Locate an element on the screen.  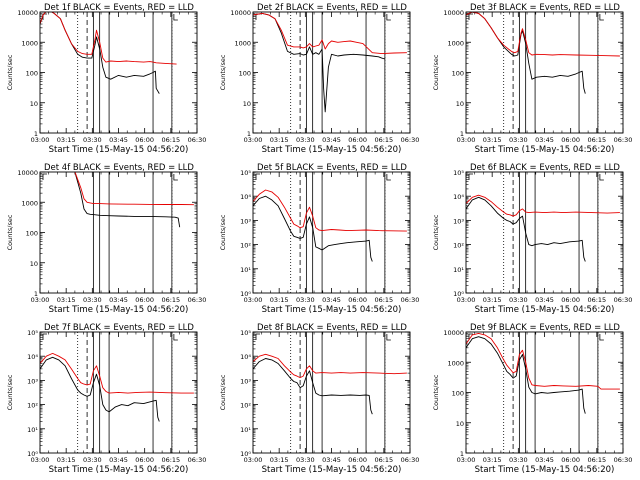
chart-title: Det 6f BLACK = Events, RED = LLD is located at coordinates (545, 168).